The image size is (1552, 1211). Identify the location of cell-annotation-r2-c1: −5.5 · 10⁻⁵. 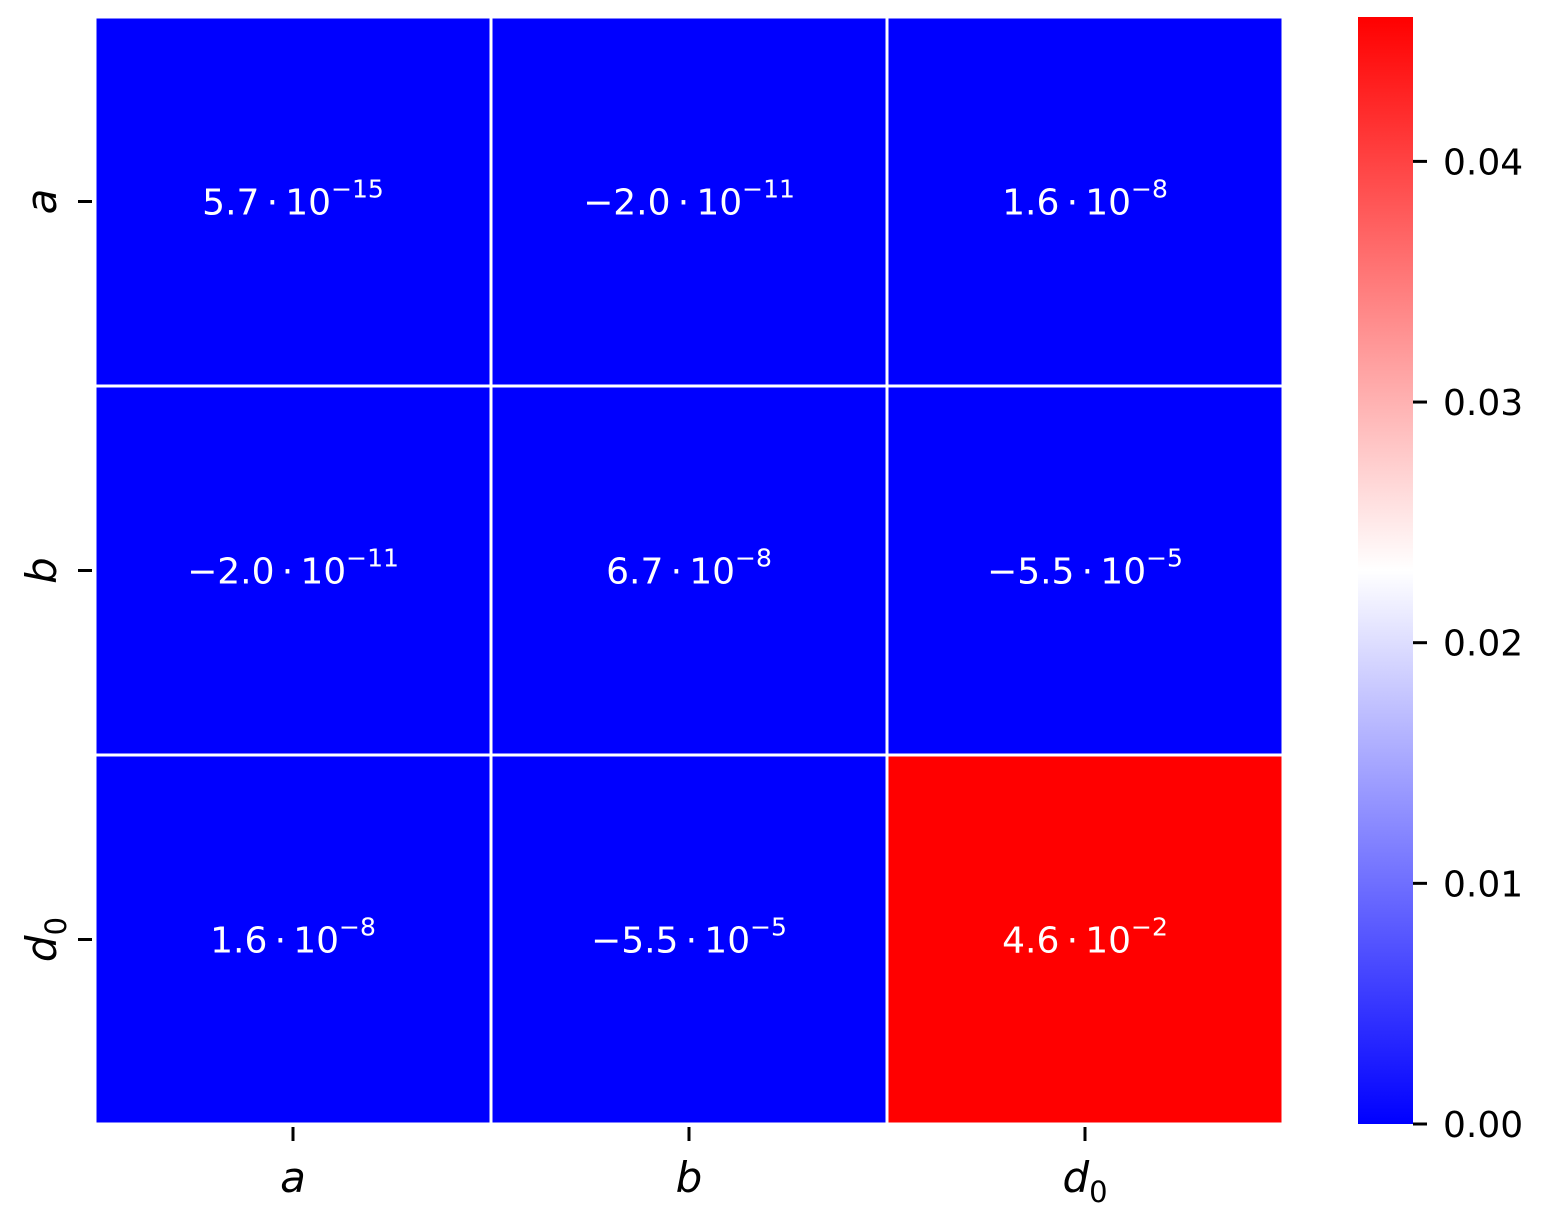
(689, 937).